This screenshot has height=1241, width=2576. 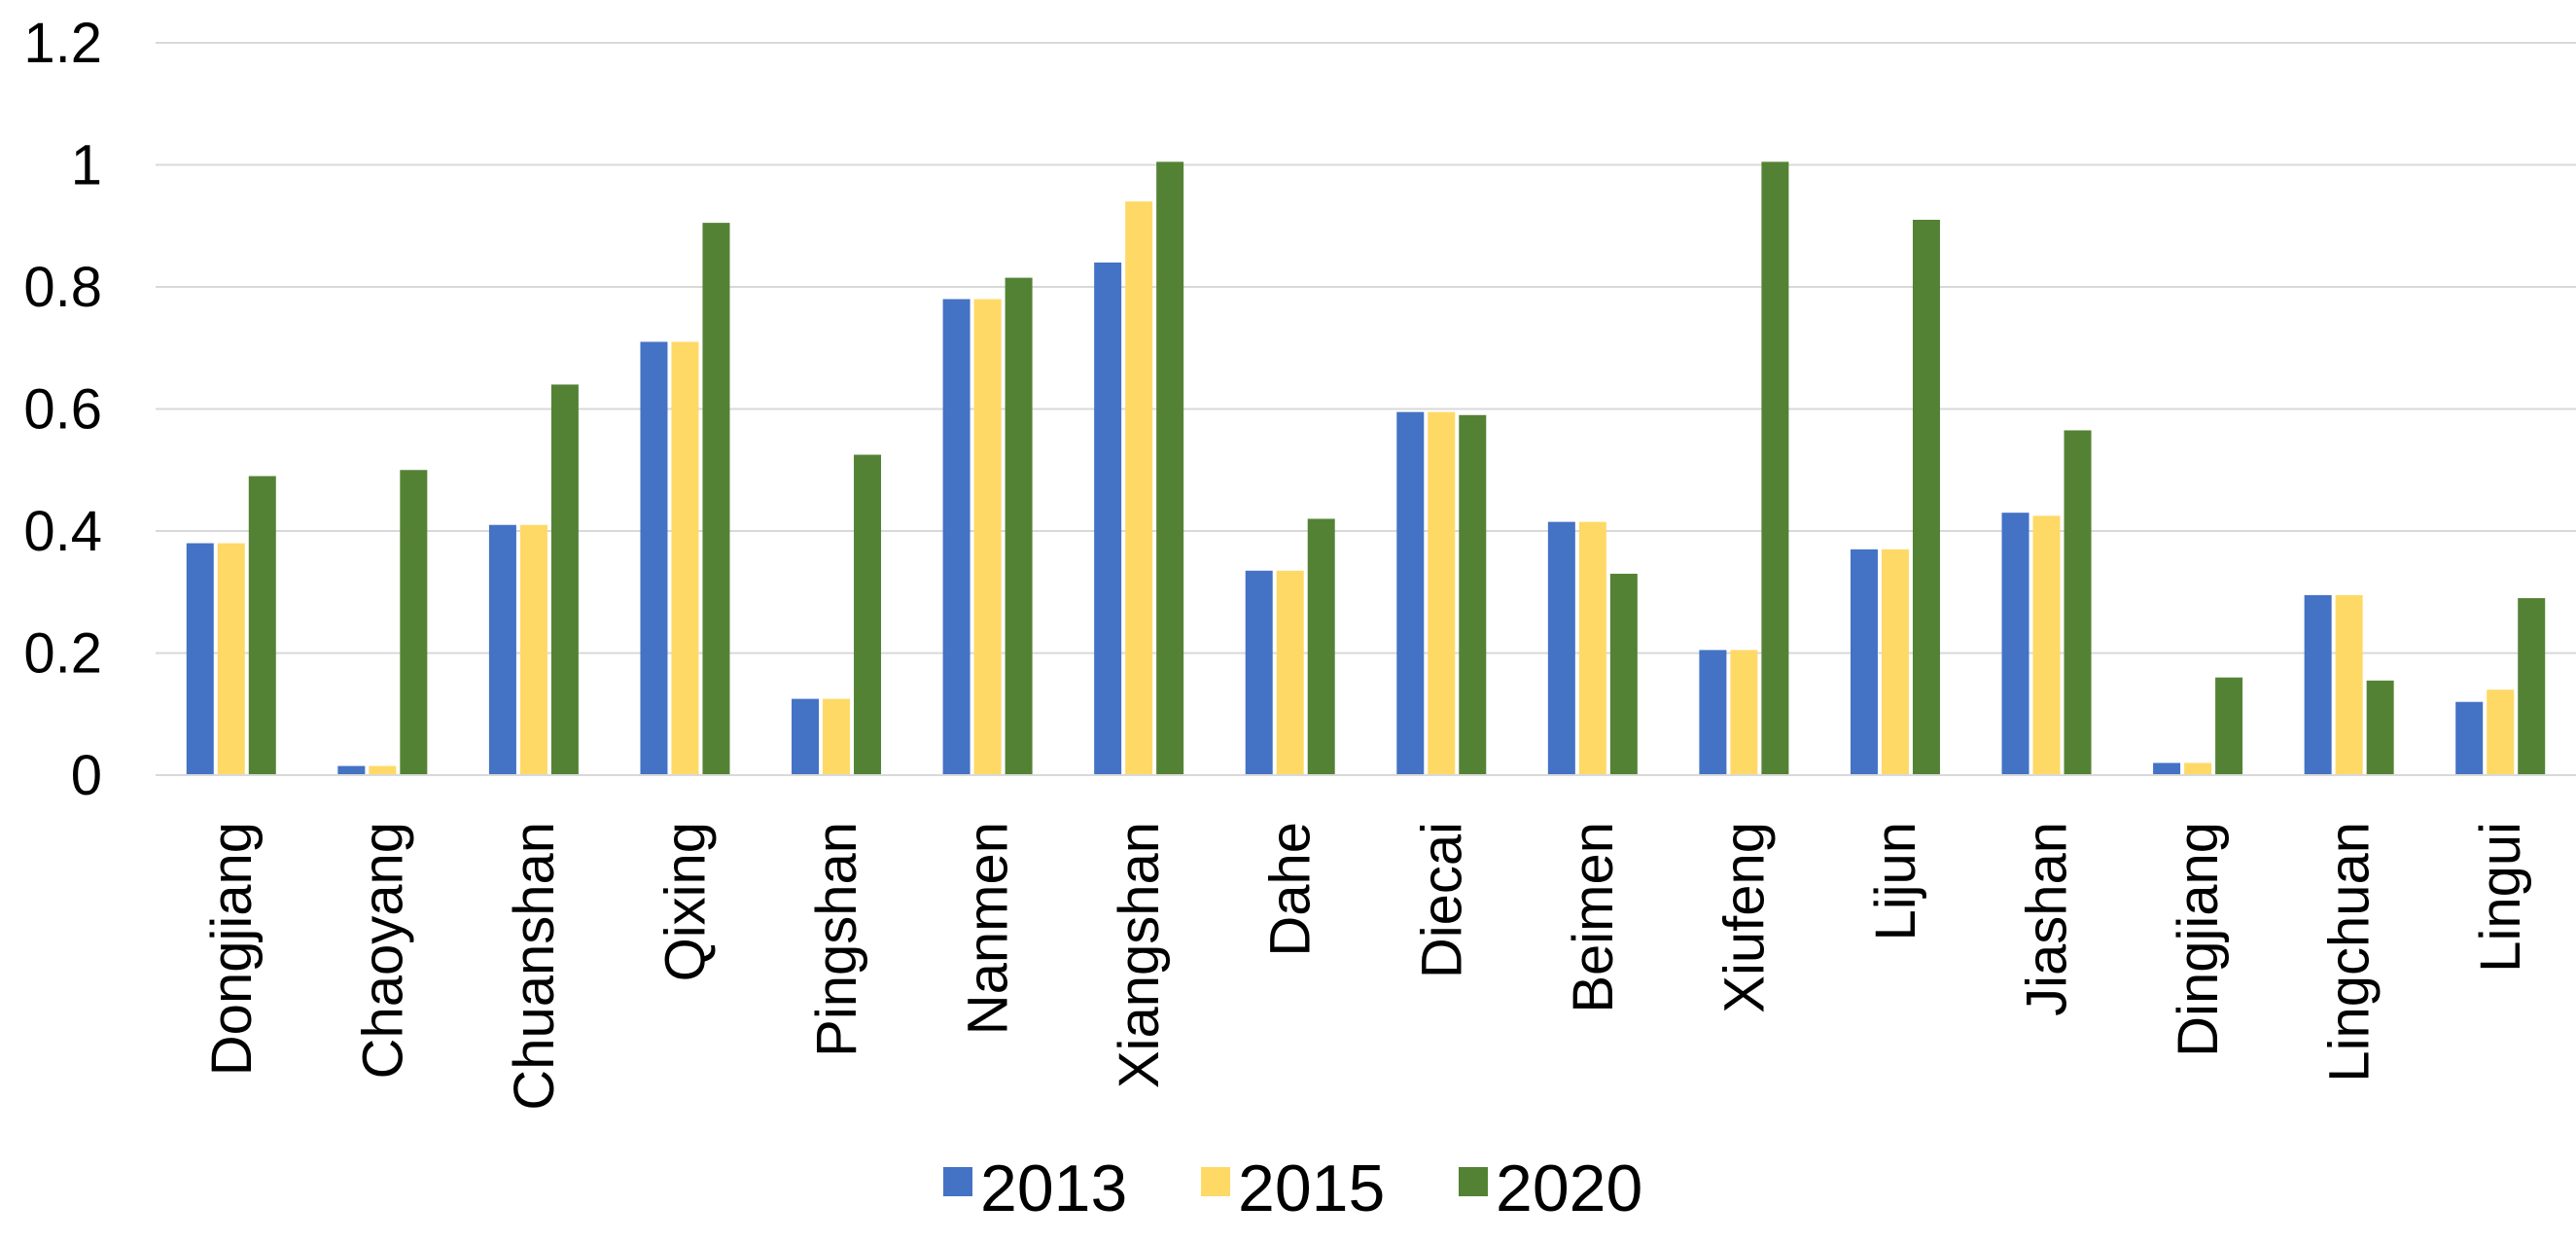 I want to click on bar-2013-xiufeng, so click(x=1713, y=712).